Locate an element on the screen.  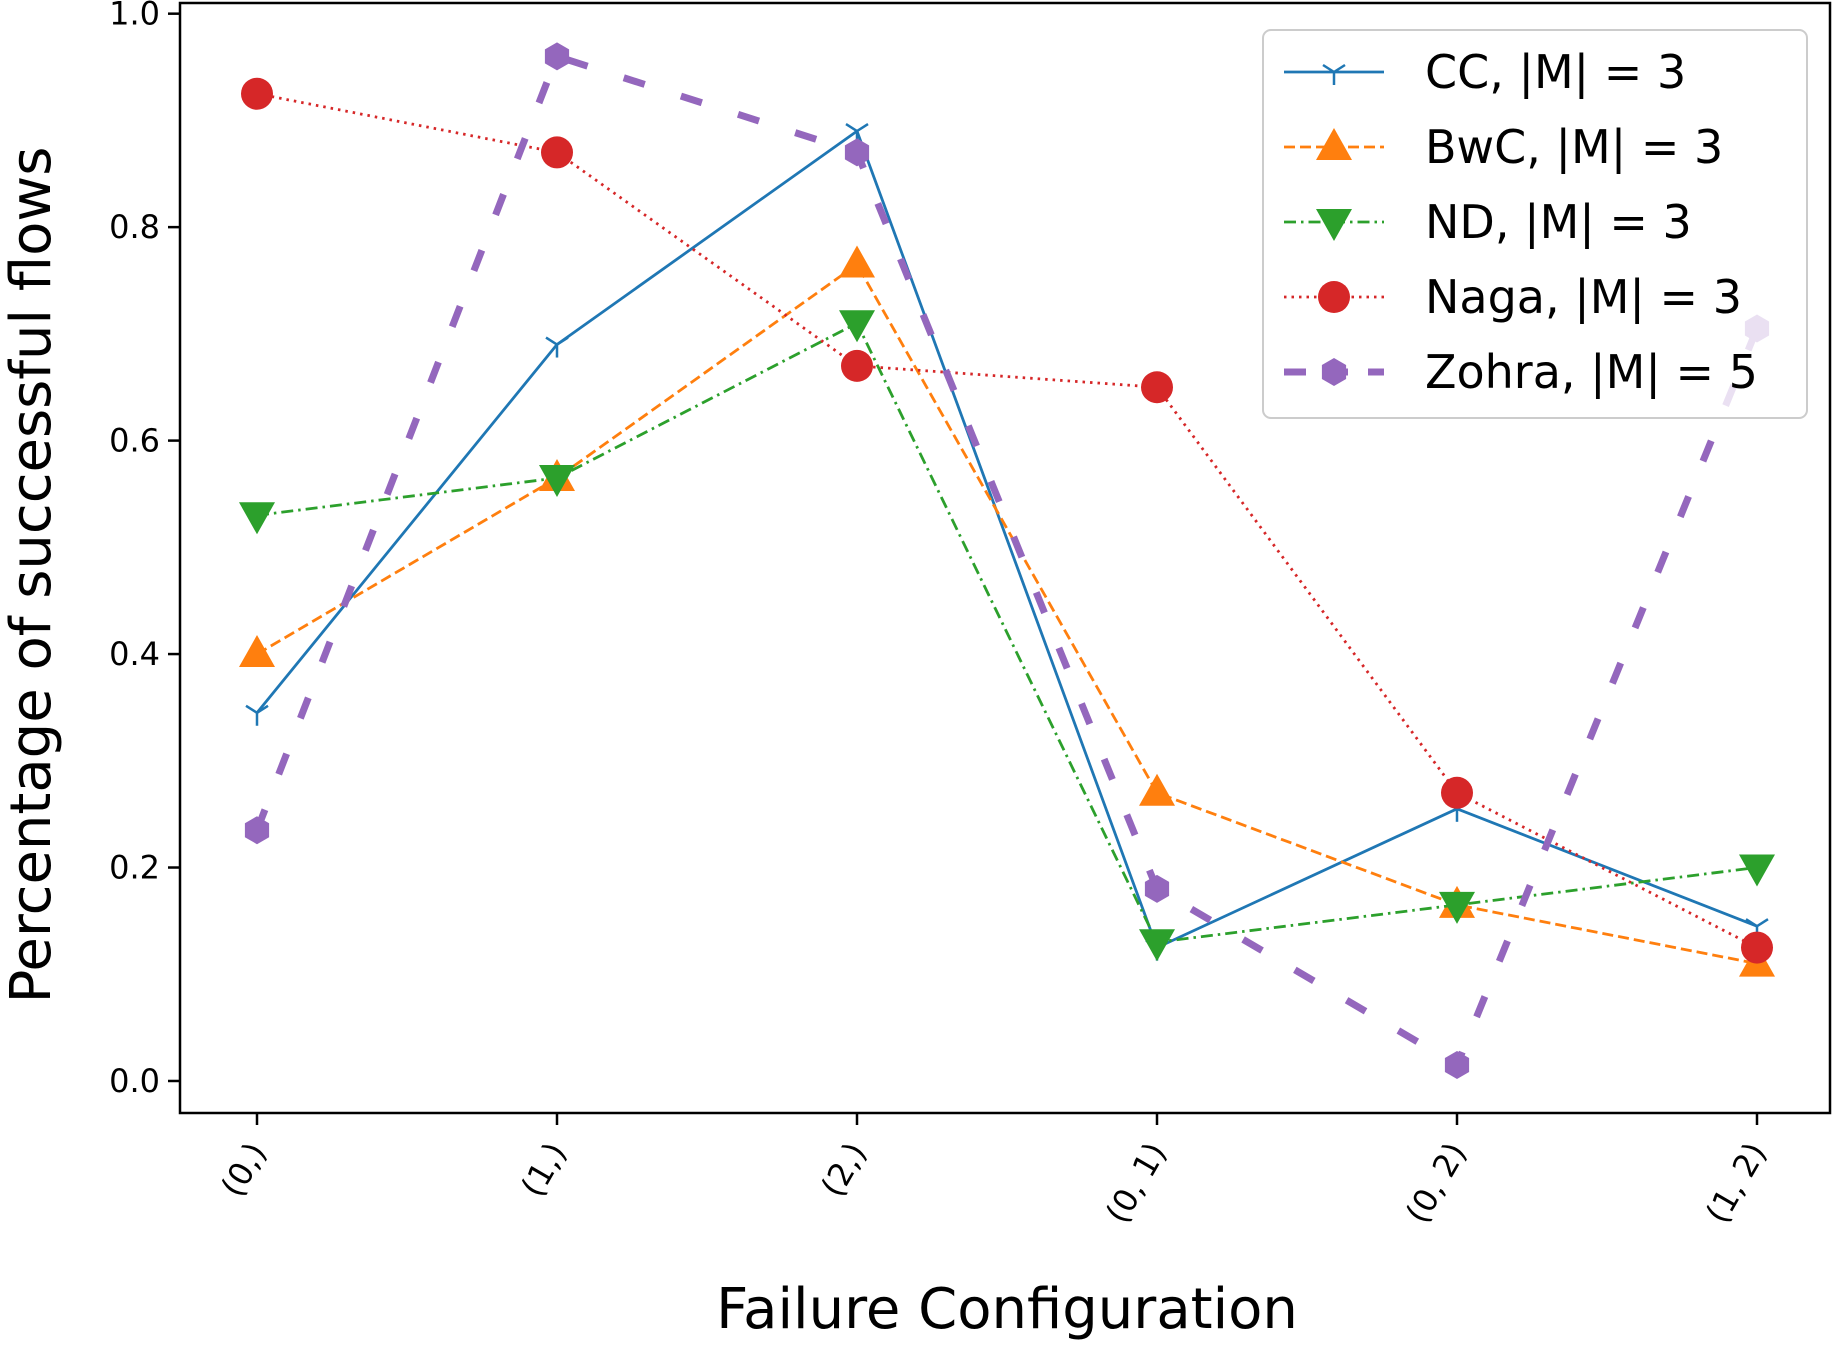
legend-label: Zohra, |M| = 5 is located at coordinates (1591, 372).